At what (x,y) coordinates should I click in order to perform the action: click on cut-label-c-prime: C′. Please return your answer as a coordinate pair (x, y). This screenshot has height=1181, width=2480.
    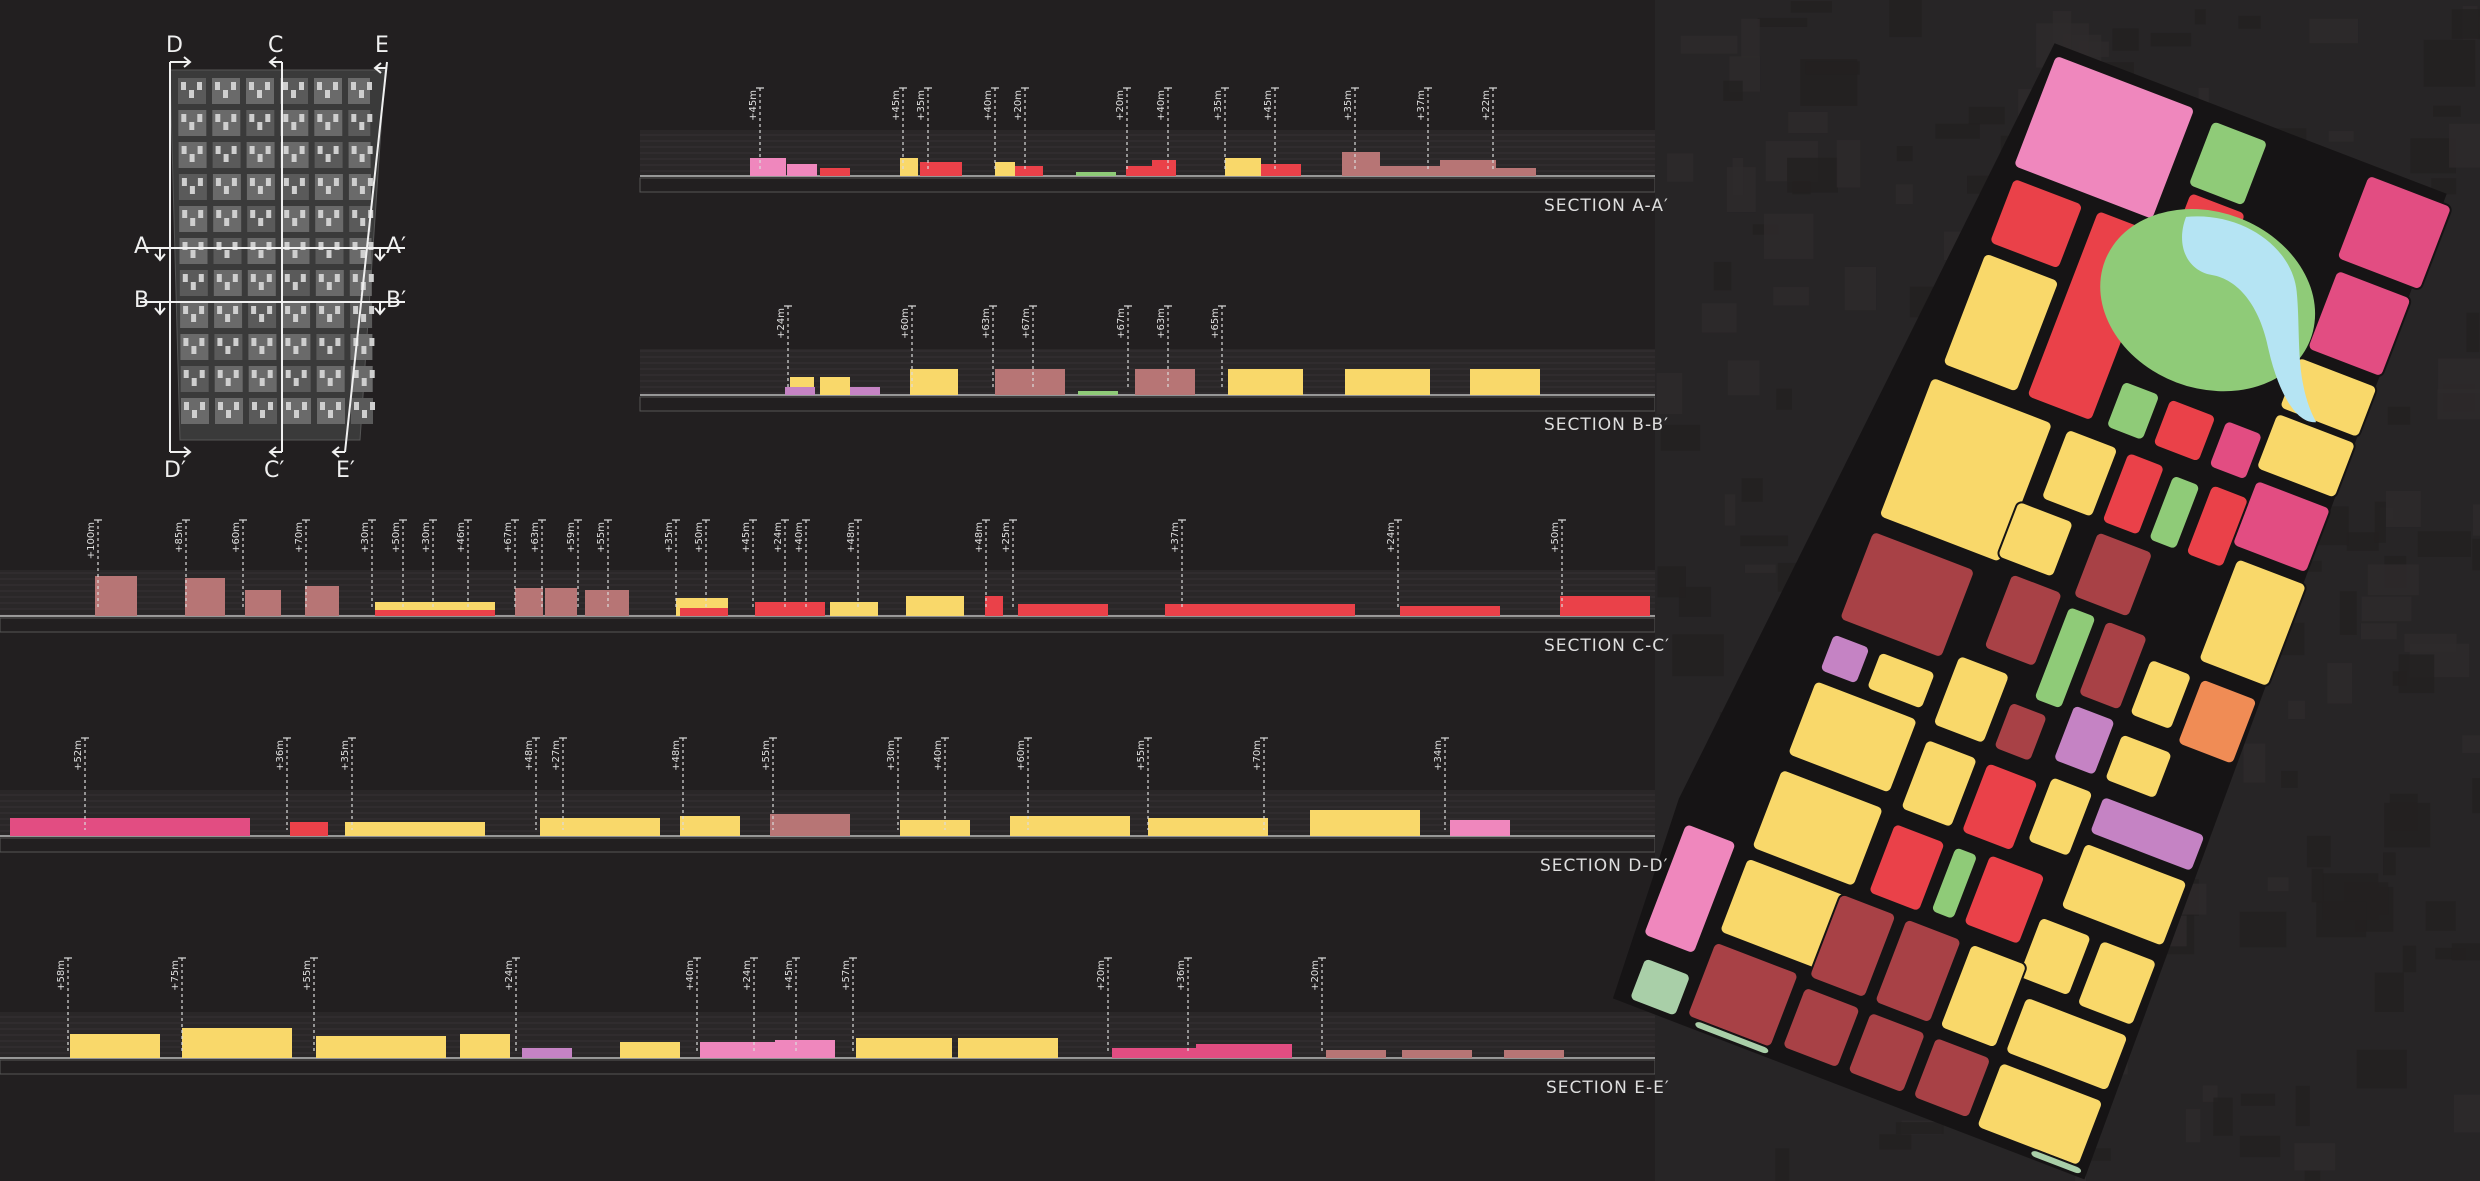
    Looking at the image, I should click on (274, 470).